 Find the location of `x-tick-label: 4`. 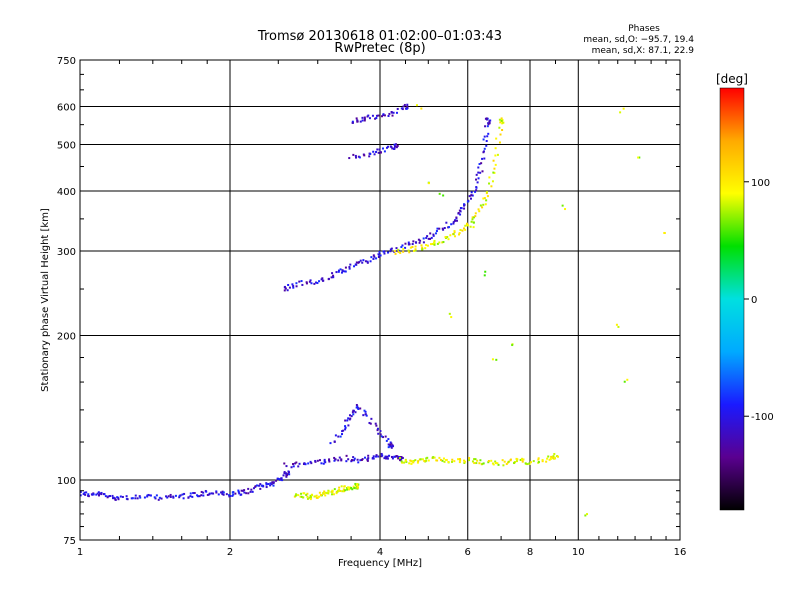

x-tick-label: 4 is located at coordinates (380, 552).